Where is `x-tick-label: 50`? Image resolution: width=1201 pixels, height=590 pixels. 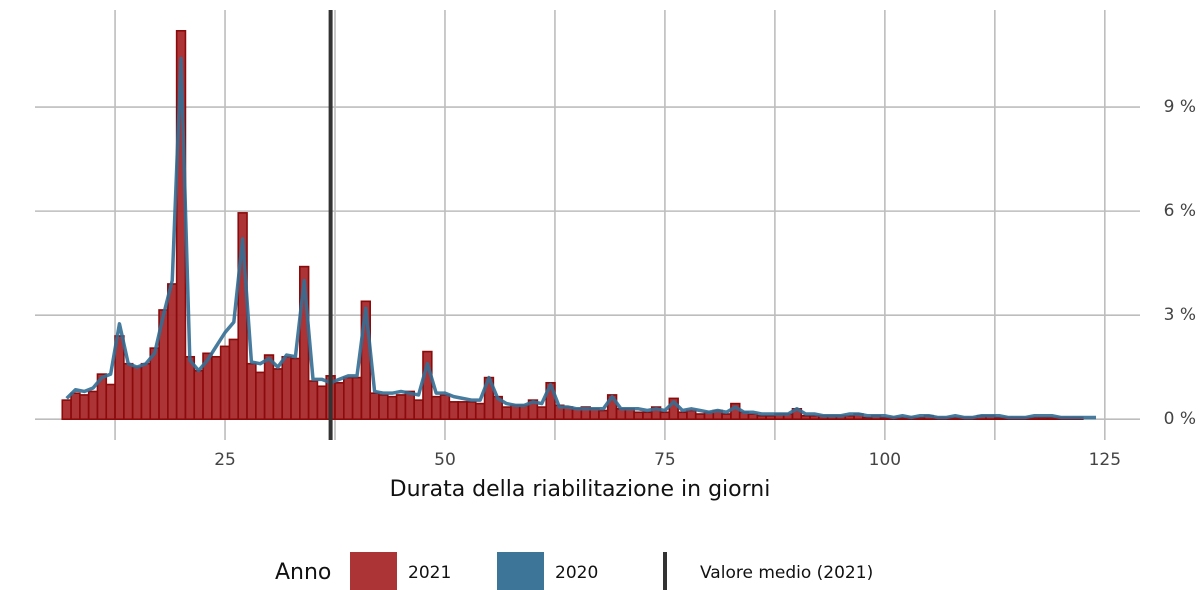
x-tick-label: 50 is located at coordinates (445, 460).